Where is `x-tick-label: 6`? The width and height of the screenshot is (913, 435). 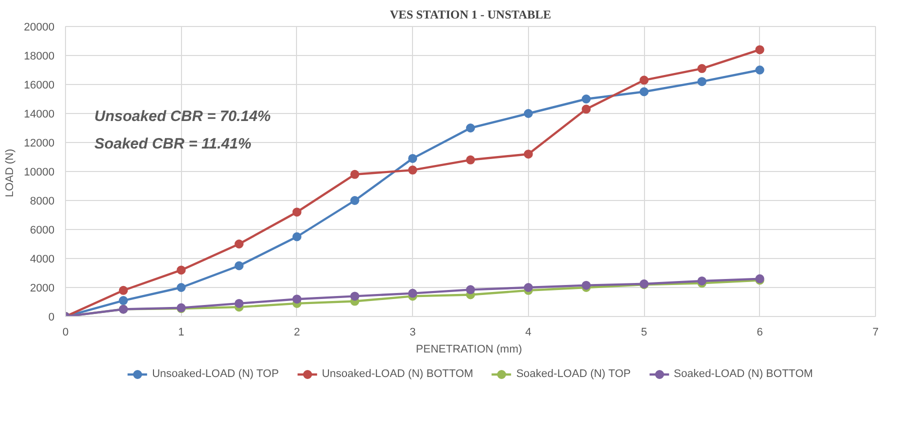
x-tick-label: 6 is located at coordinates (759, 332).